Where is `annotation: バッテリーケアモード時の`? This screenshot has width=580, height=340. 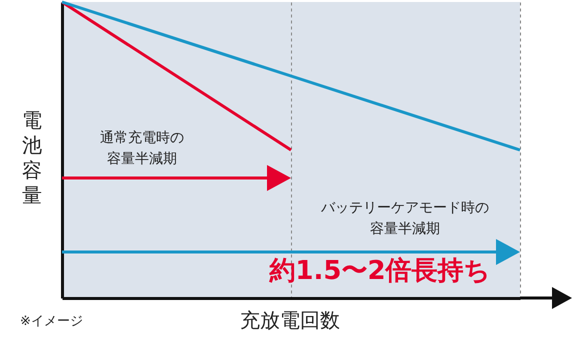
annotation: バッテリーケアモード時の is located at coordinates (405, 208).